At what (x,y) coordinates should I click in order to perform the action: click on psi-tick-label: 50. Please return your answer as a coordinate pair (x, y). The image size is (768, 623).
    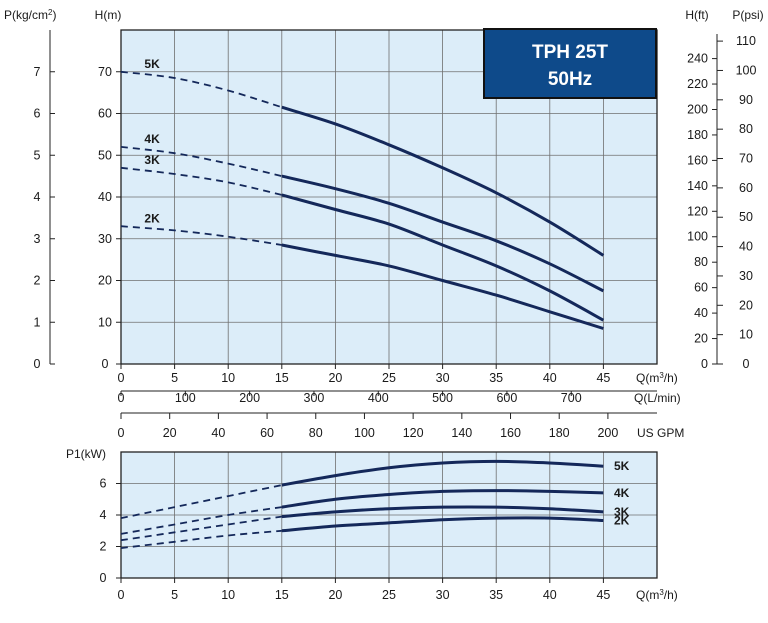
    Looking at the image, I should click on (746, 217).